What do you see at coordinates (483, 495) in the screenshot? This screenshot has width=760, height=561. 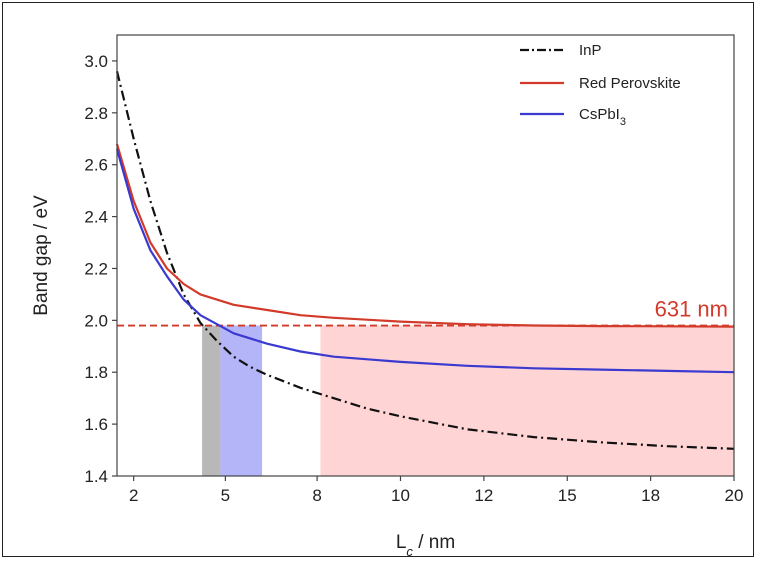 I see `x-tick-label-4: 12` at bounding box center [483, 495].